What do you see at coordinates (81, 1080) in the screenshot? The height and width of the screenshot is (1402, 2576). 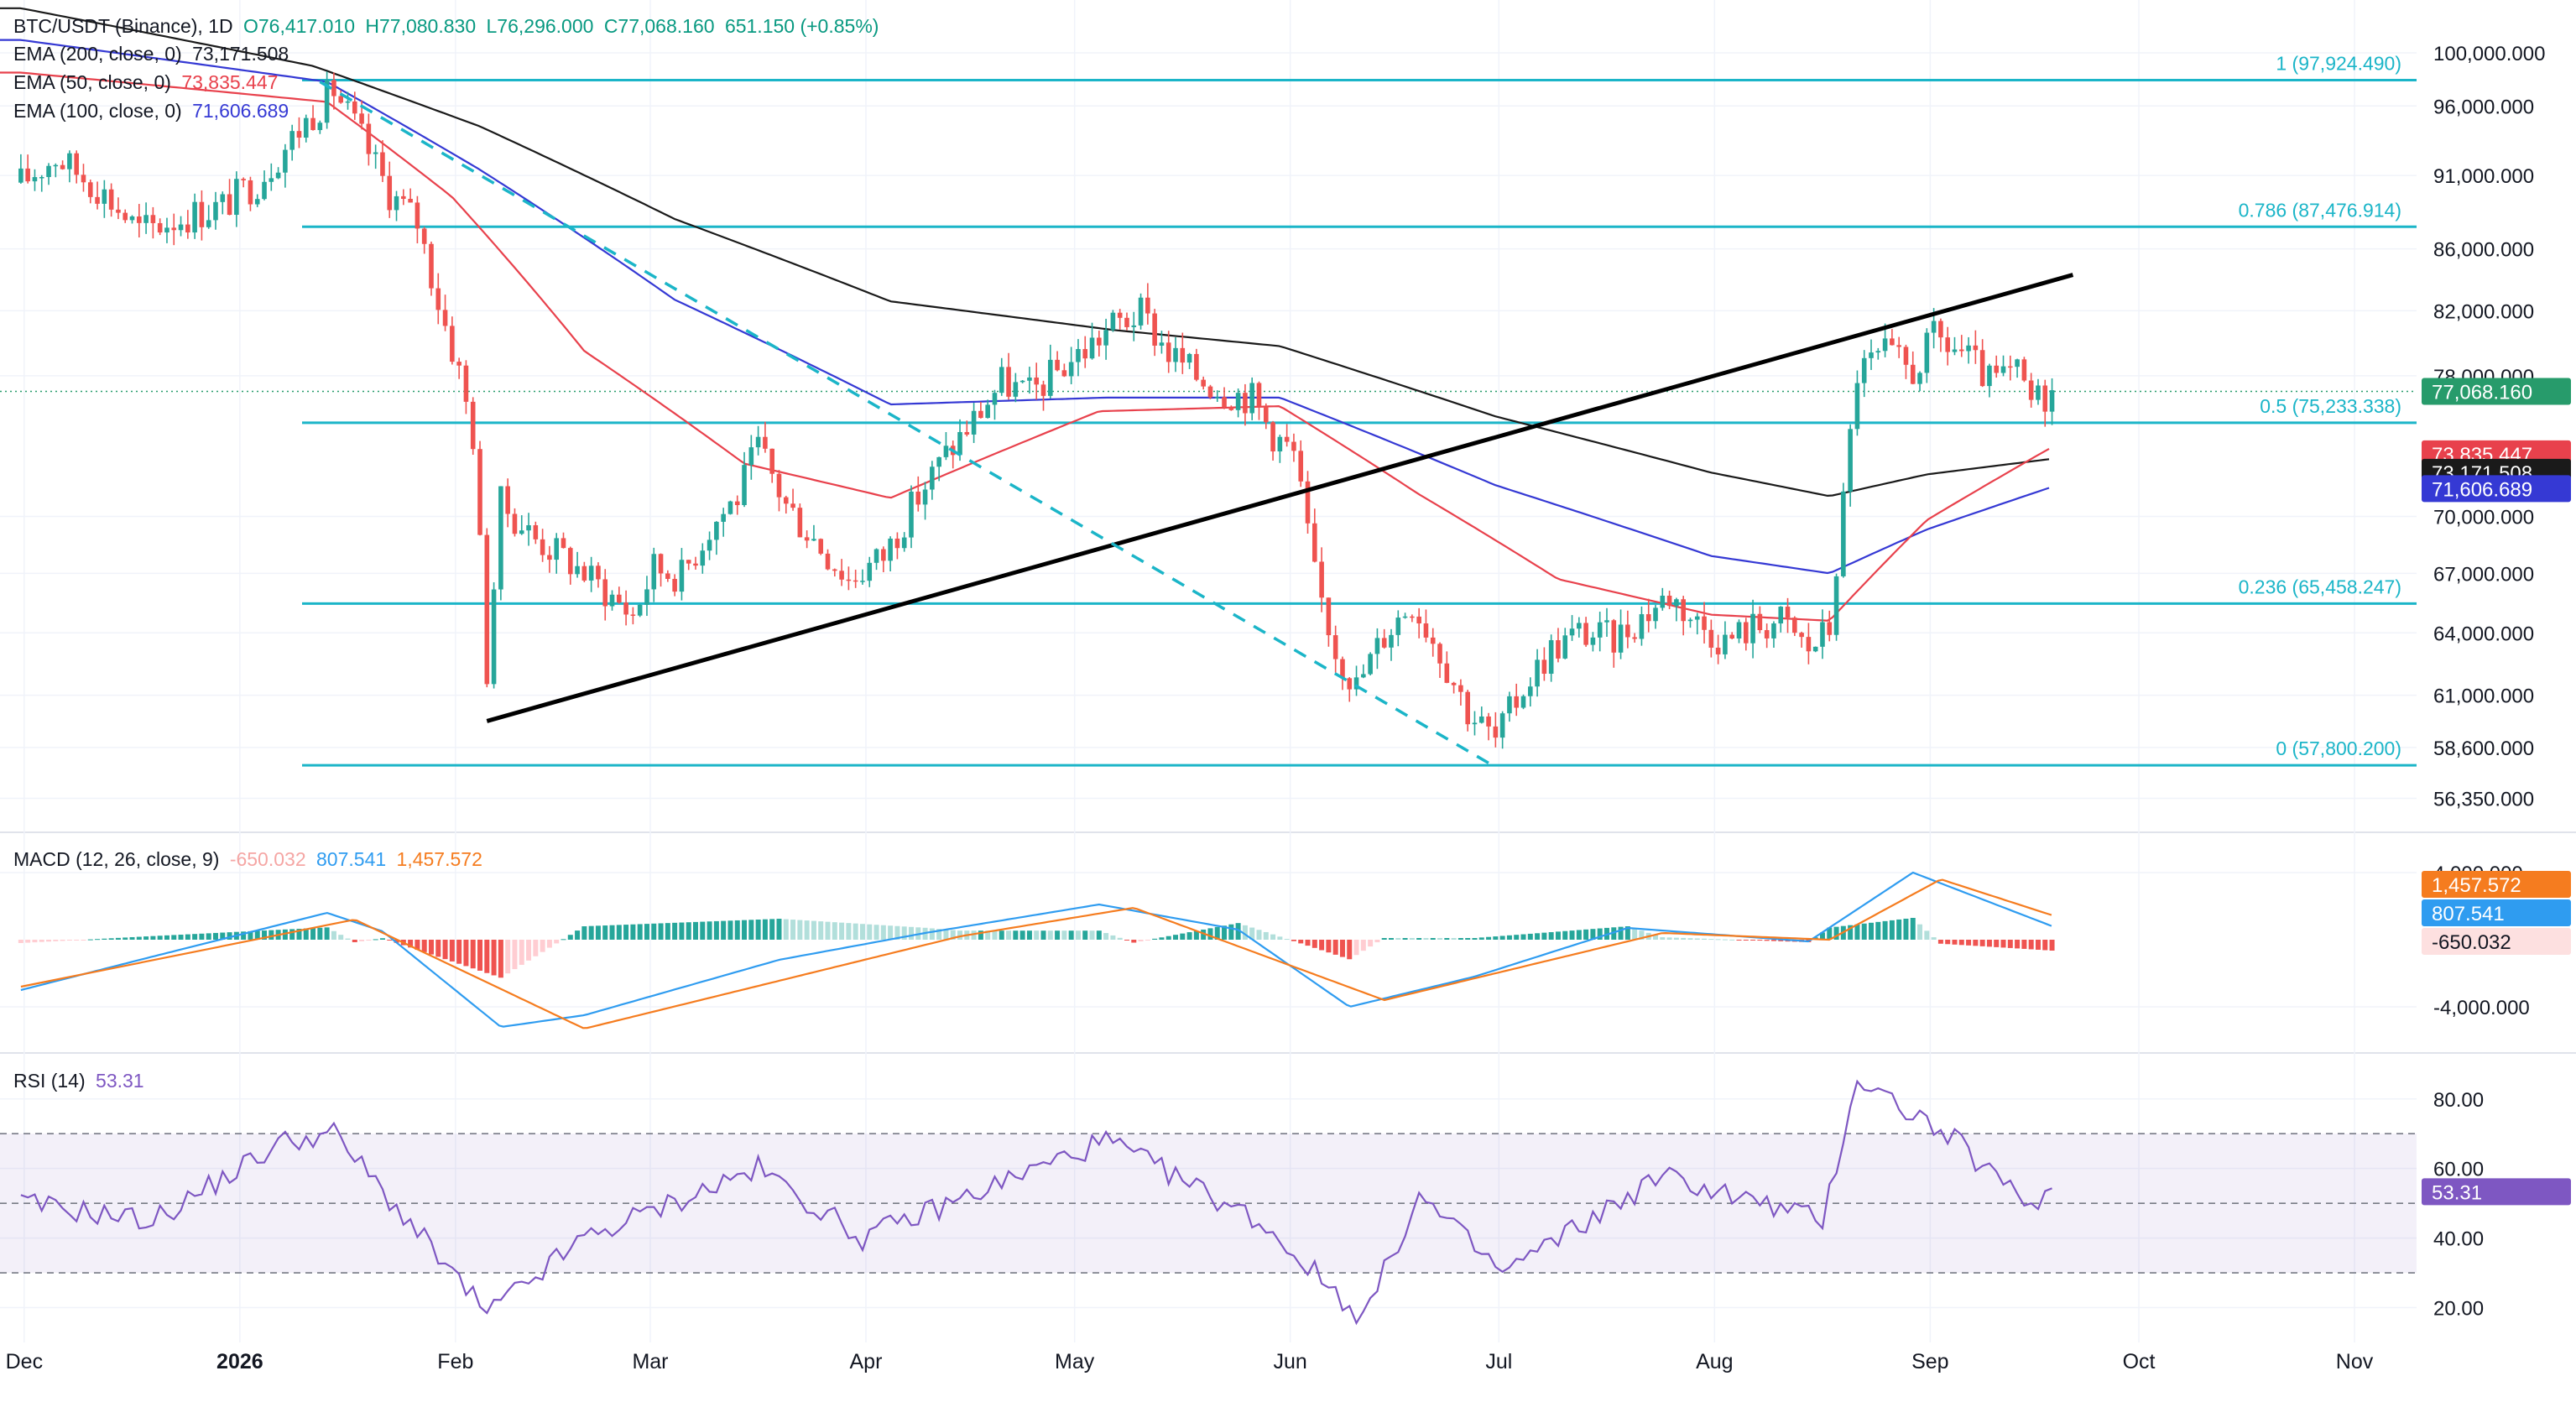 I see `rsi-legend: RSI (14) 53.31` at bounding box center [81, 1080].